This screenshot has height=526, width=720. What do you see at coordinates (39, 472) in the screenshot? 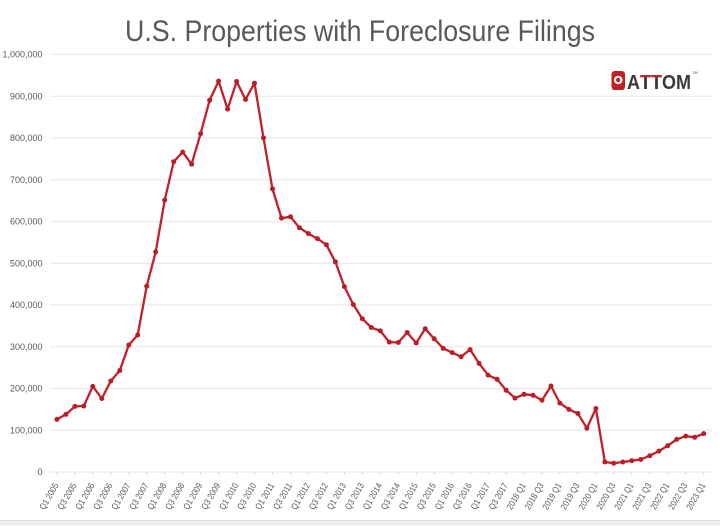
I see `svg-text: 0` at bounding box center [39, 472].